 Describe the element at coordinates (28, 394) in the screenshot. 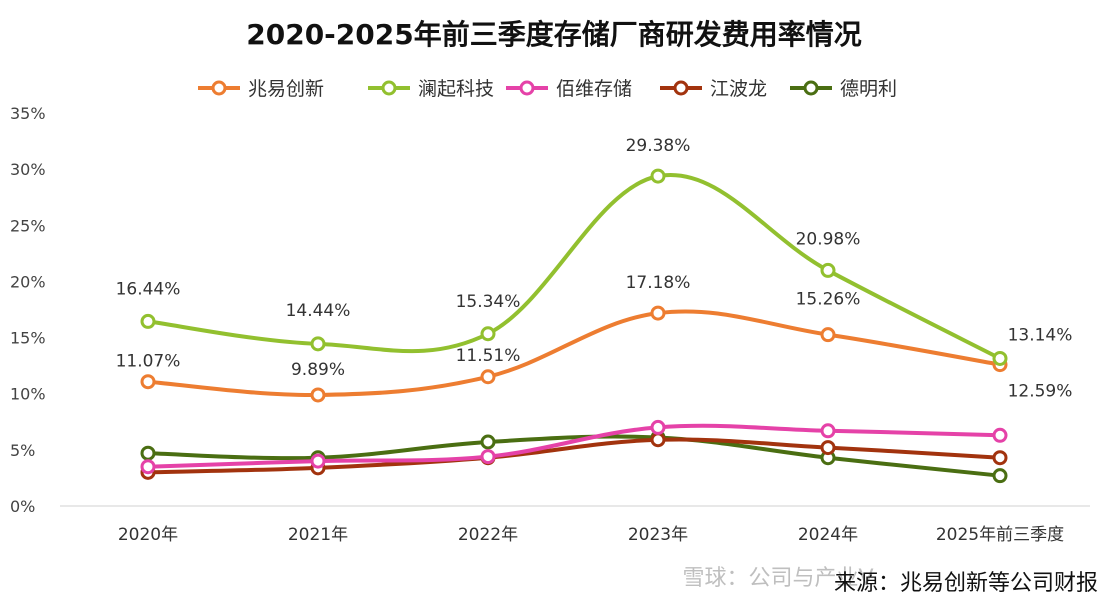

I see `y-tick-label: 10%` at that location.